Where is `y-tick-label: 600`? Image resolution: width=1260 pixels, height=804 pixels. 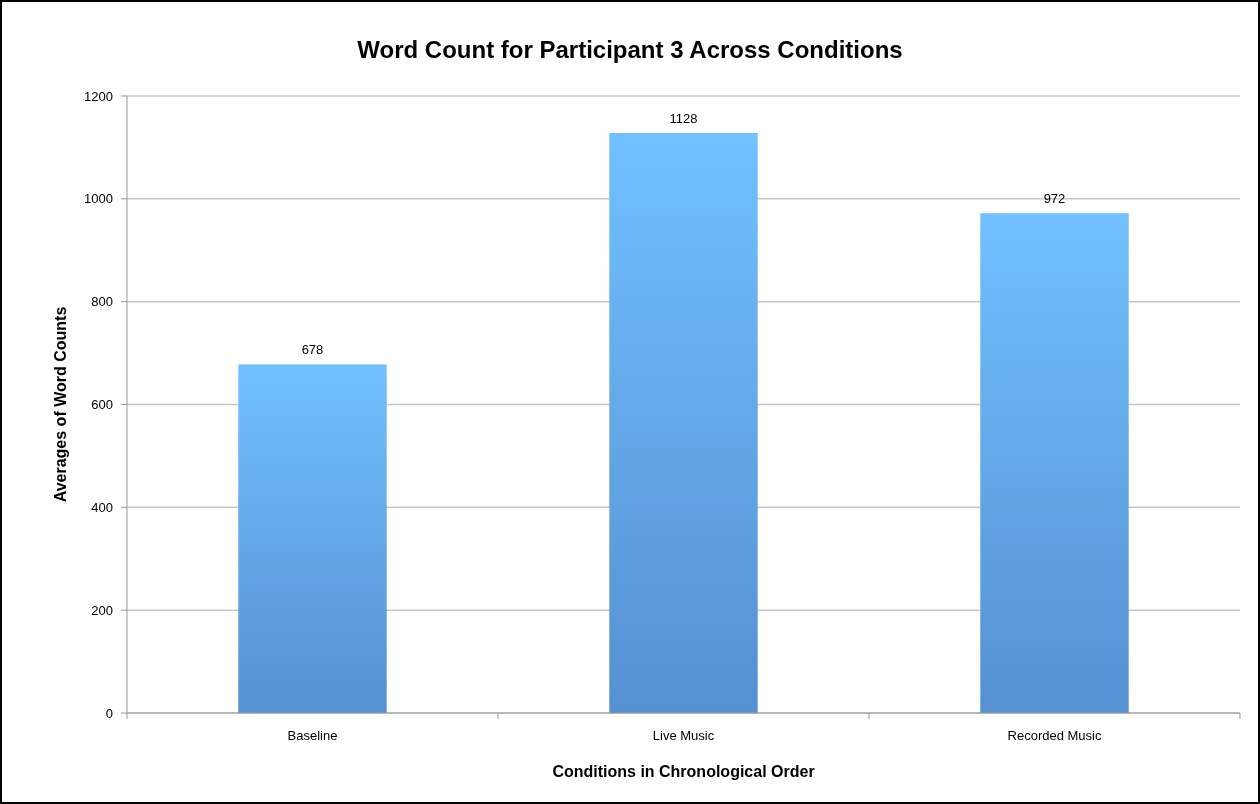
y-tick-label: 600 is located at coordinates (102, 405).